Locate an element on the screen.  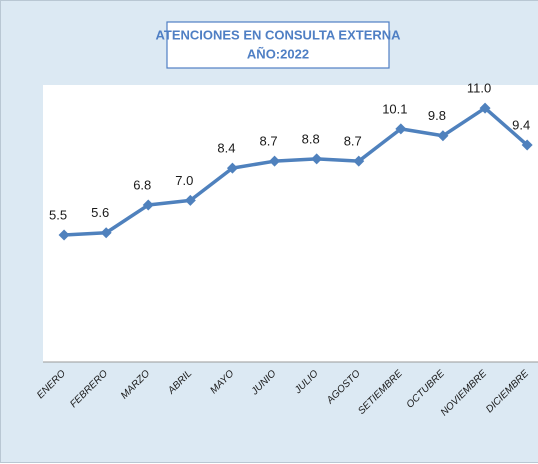
data-label: 7.0 is located at coordinates (184, 180).